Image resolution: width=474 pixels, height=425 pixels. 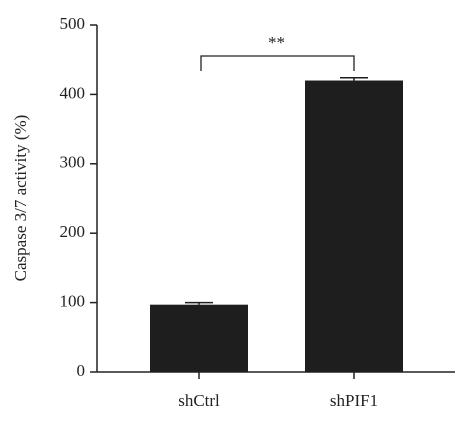 I want to click on x-tick-label: shPIF1, so click(x=354, y=400).